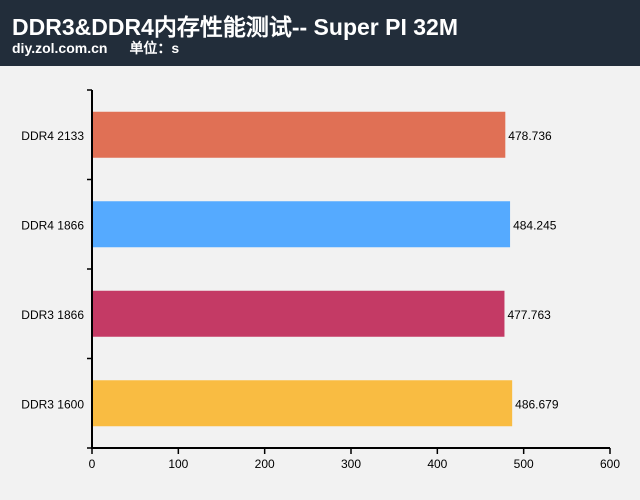  I want to click on site-label: diy.zol.com.cn, so click(60, 48).